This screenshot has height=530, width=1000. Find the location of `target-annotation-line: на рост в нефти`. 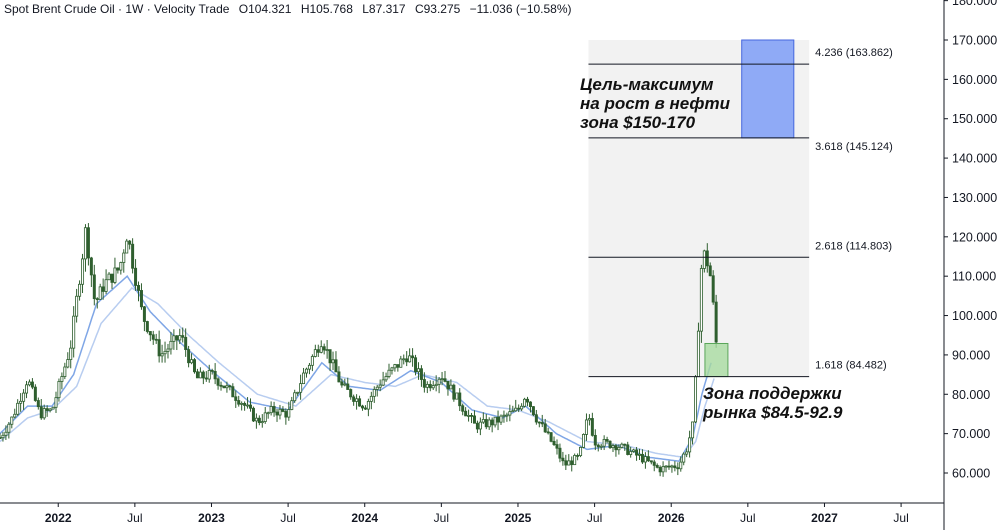

target-annotation-line: на рост в нефти is located at coordinates (655, 103).